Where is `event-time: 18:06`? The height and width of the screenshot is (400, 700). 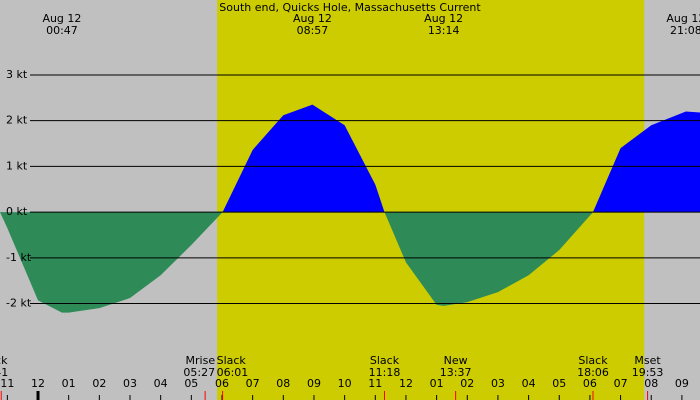
event-time: 18:06 is located at coordinates (593, 372).